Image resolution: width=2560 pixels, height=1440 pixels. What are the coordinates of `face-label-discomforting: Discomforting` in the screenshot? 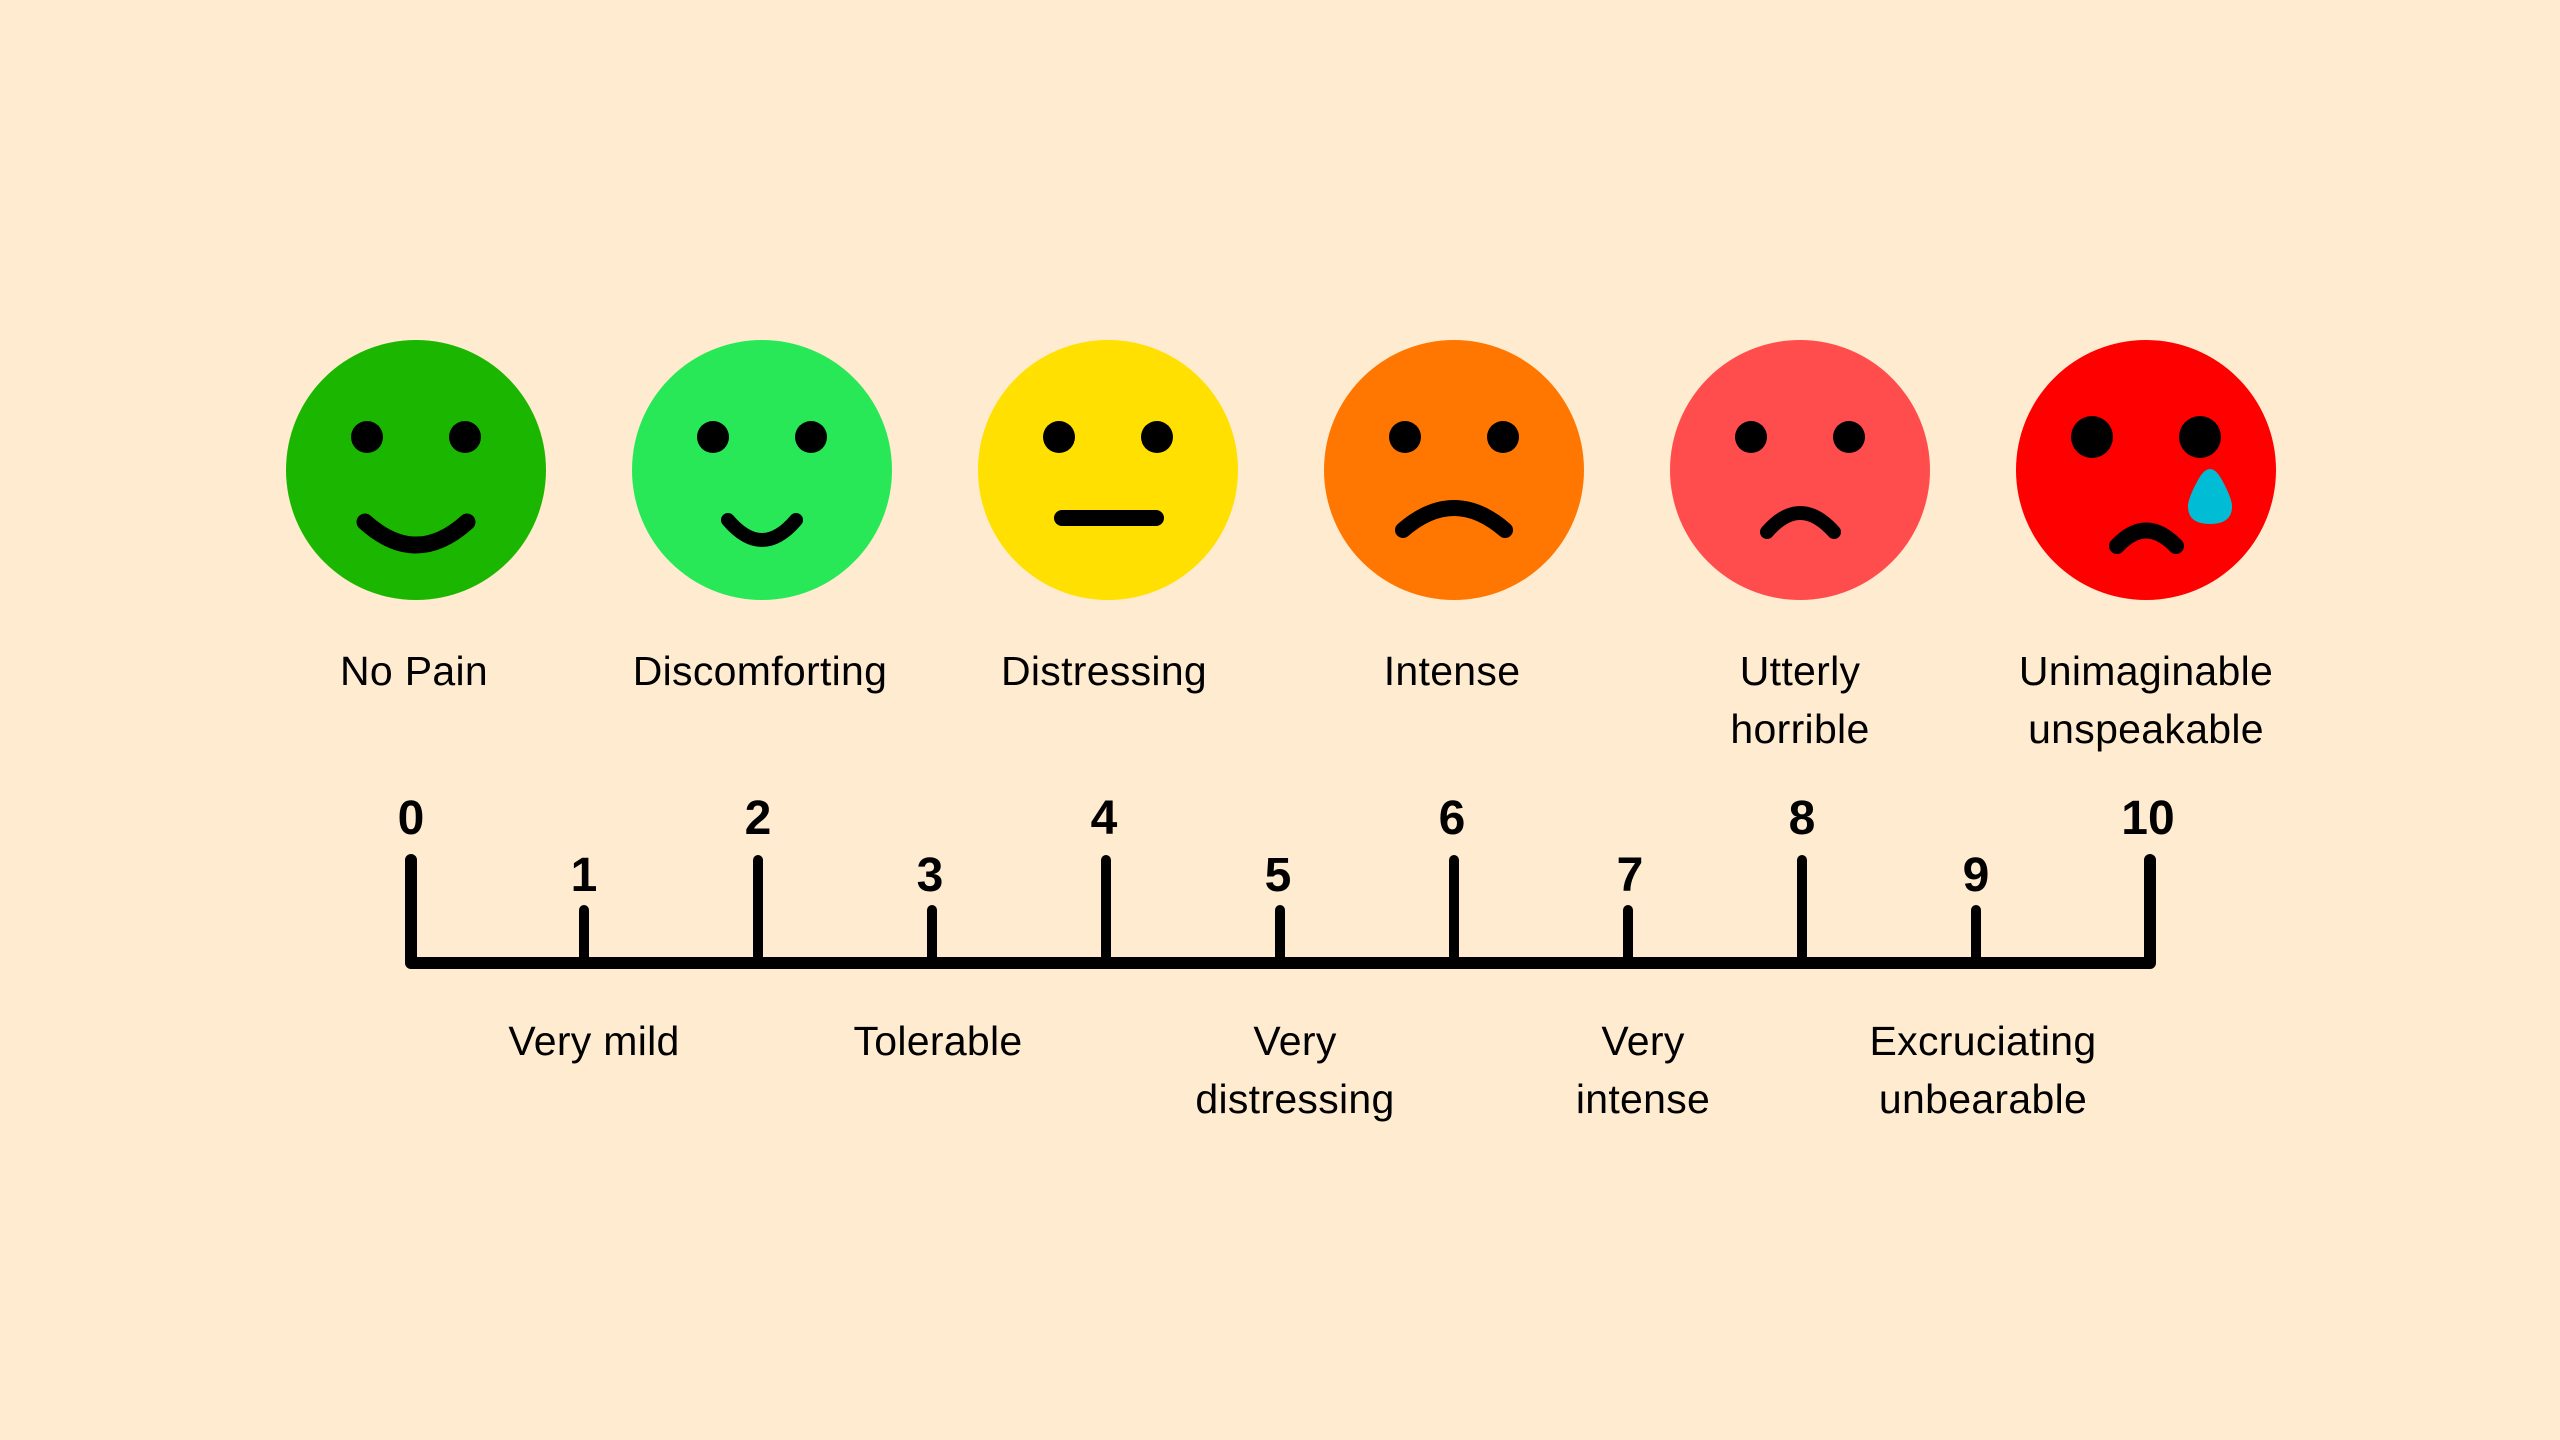 It's located at (760, 671).